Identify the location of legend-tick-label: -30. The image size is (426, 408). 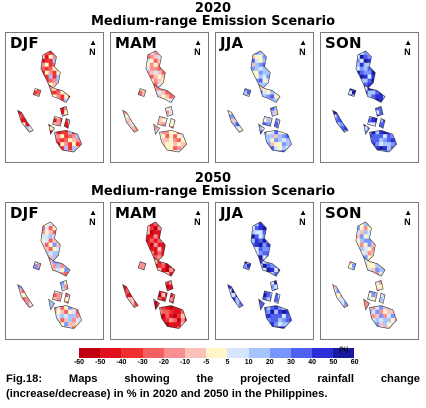
(143, 362).